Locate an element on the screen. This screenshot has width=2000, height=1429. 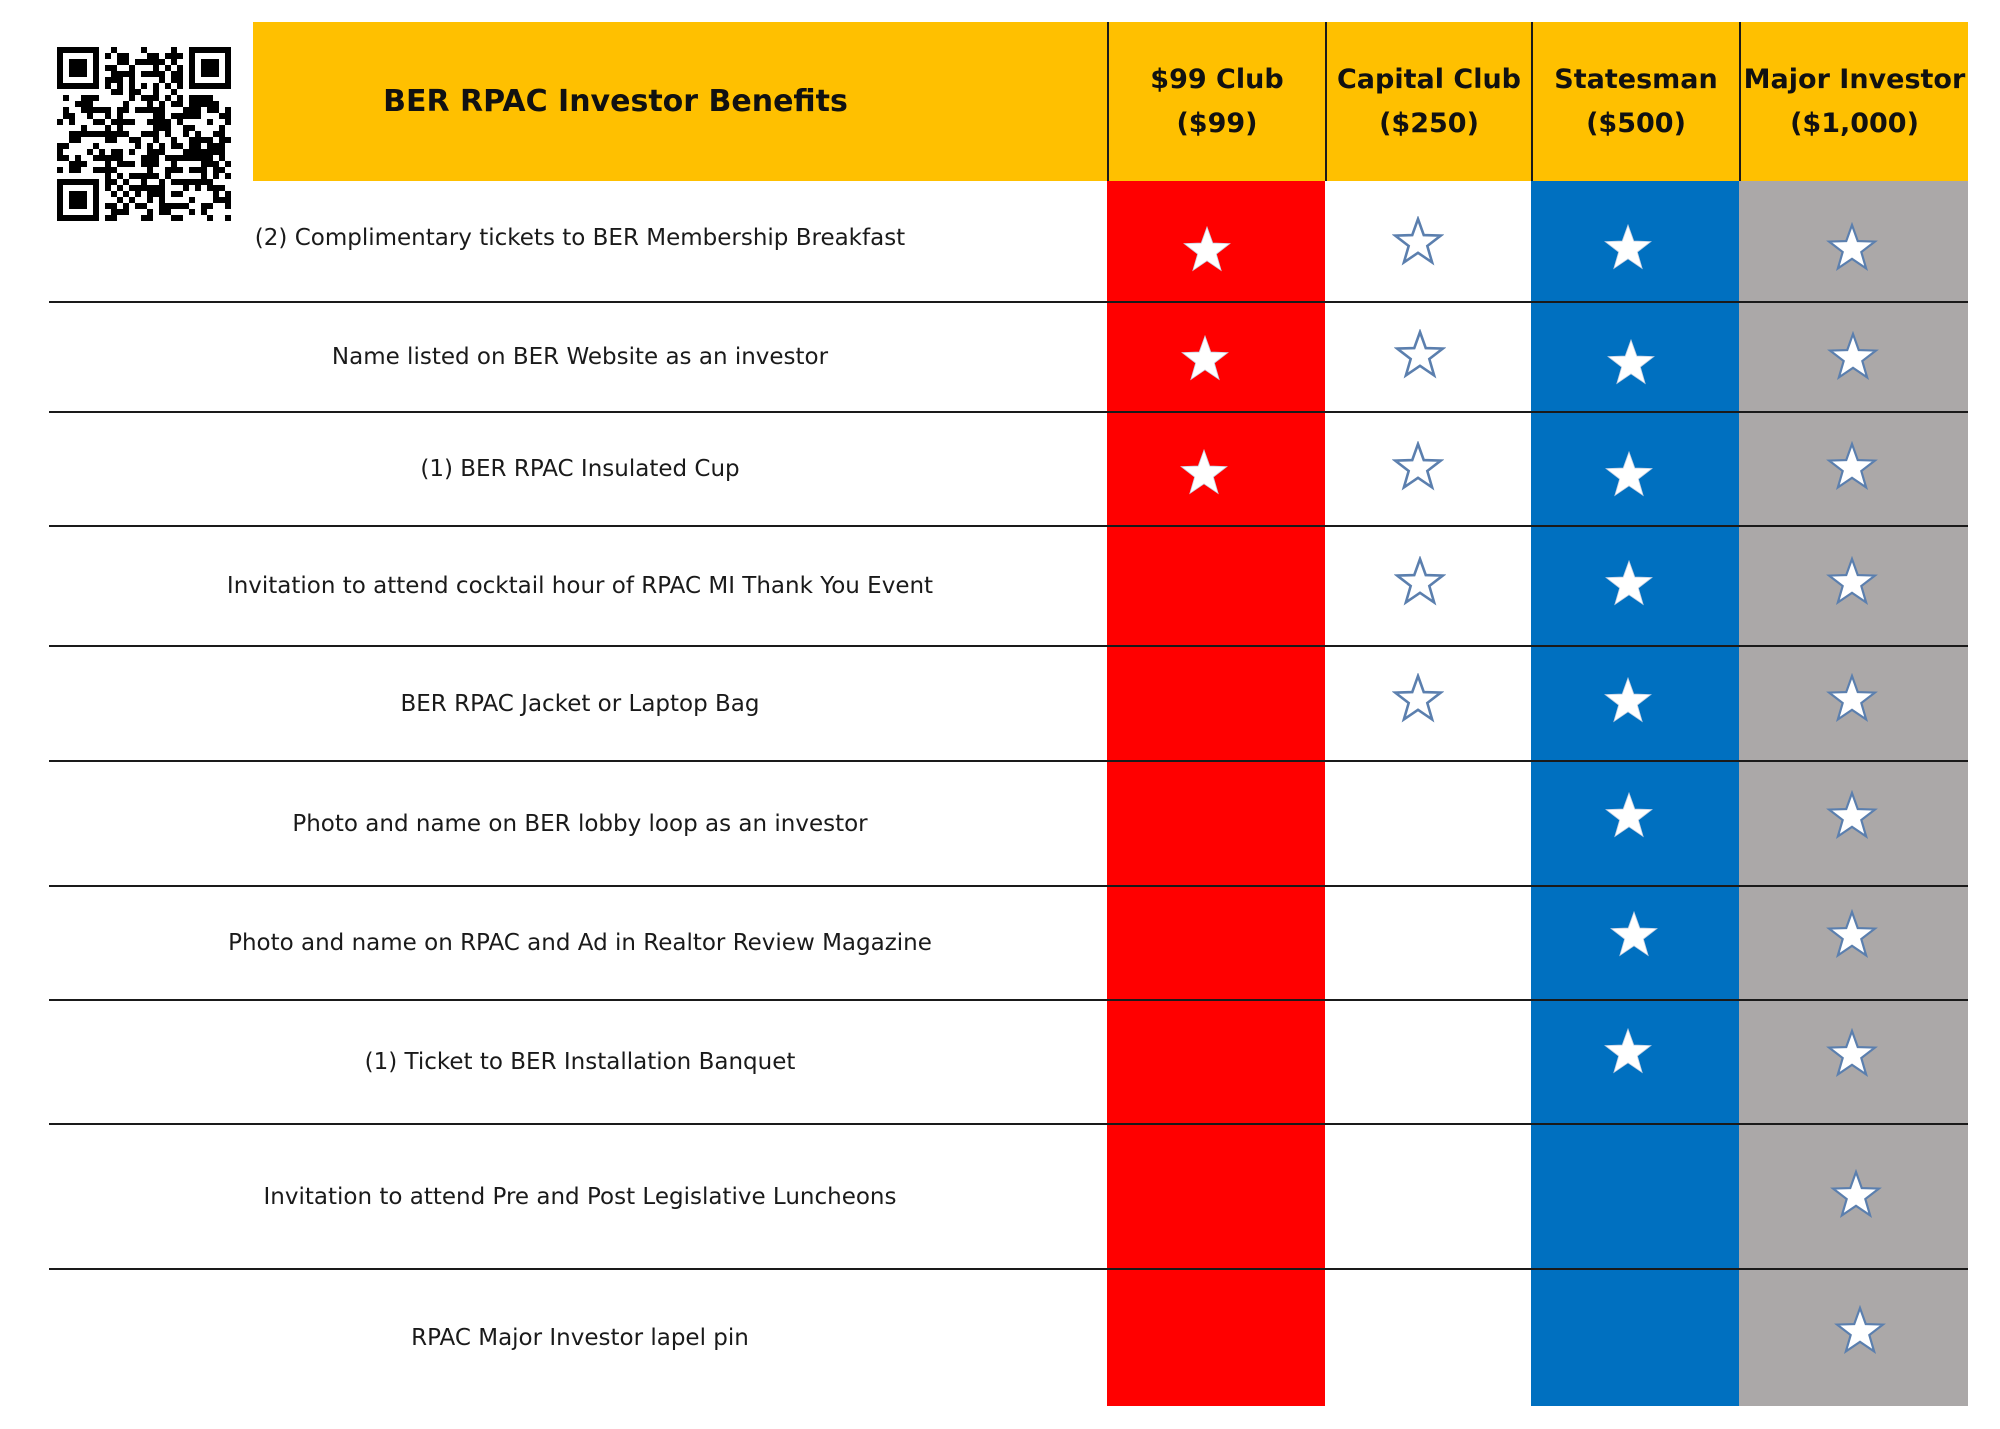
benefit-label: RPAC Major Investor lapel pin is located at coordinates (580, 1337).